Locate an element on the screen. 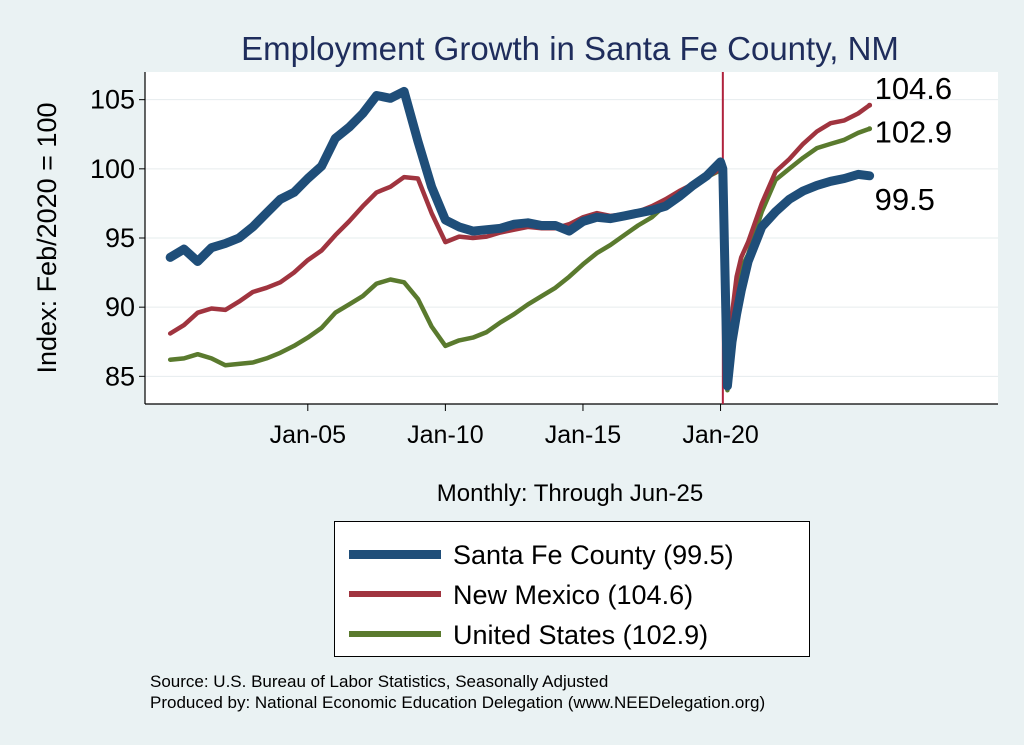  x-tick-label-Jan-05: Jan-05 is located at coordinates (308, 435).